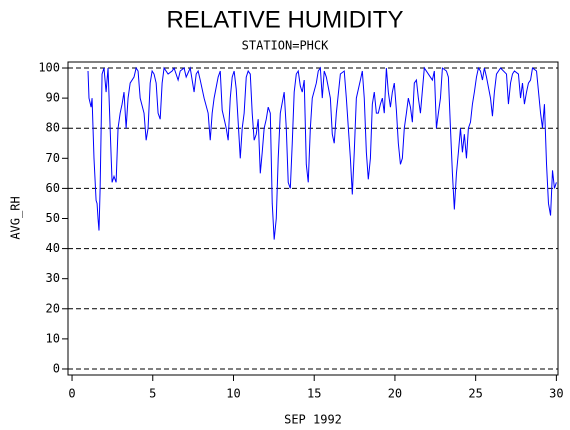  Describe the element at coordinates (53, 308) in the screenshot. I see `y-tick-label: 20` at that location.